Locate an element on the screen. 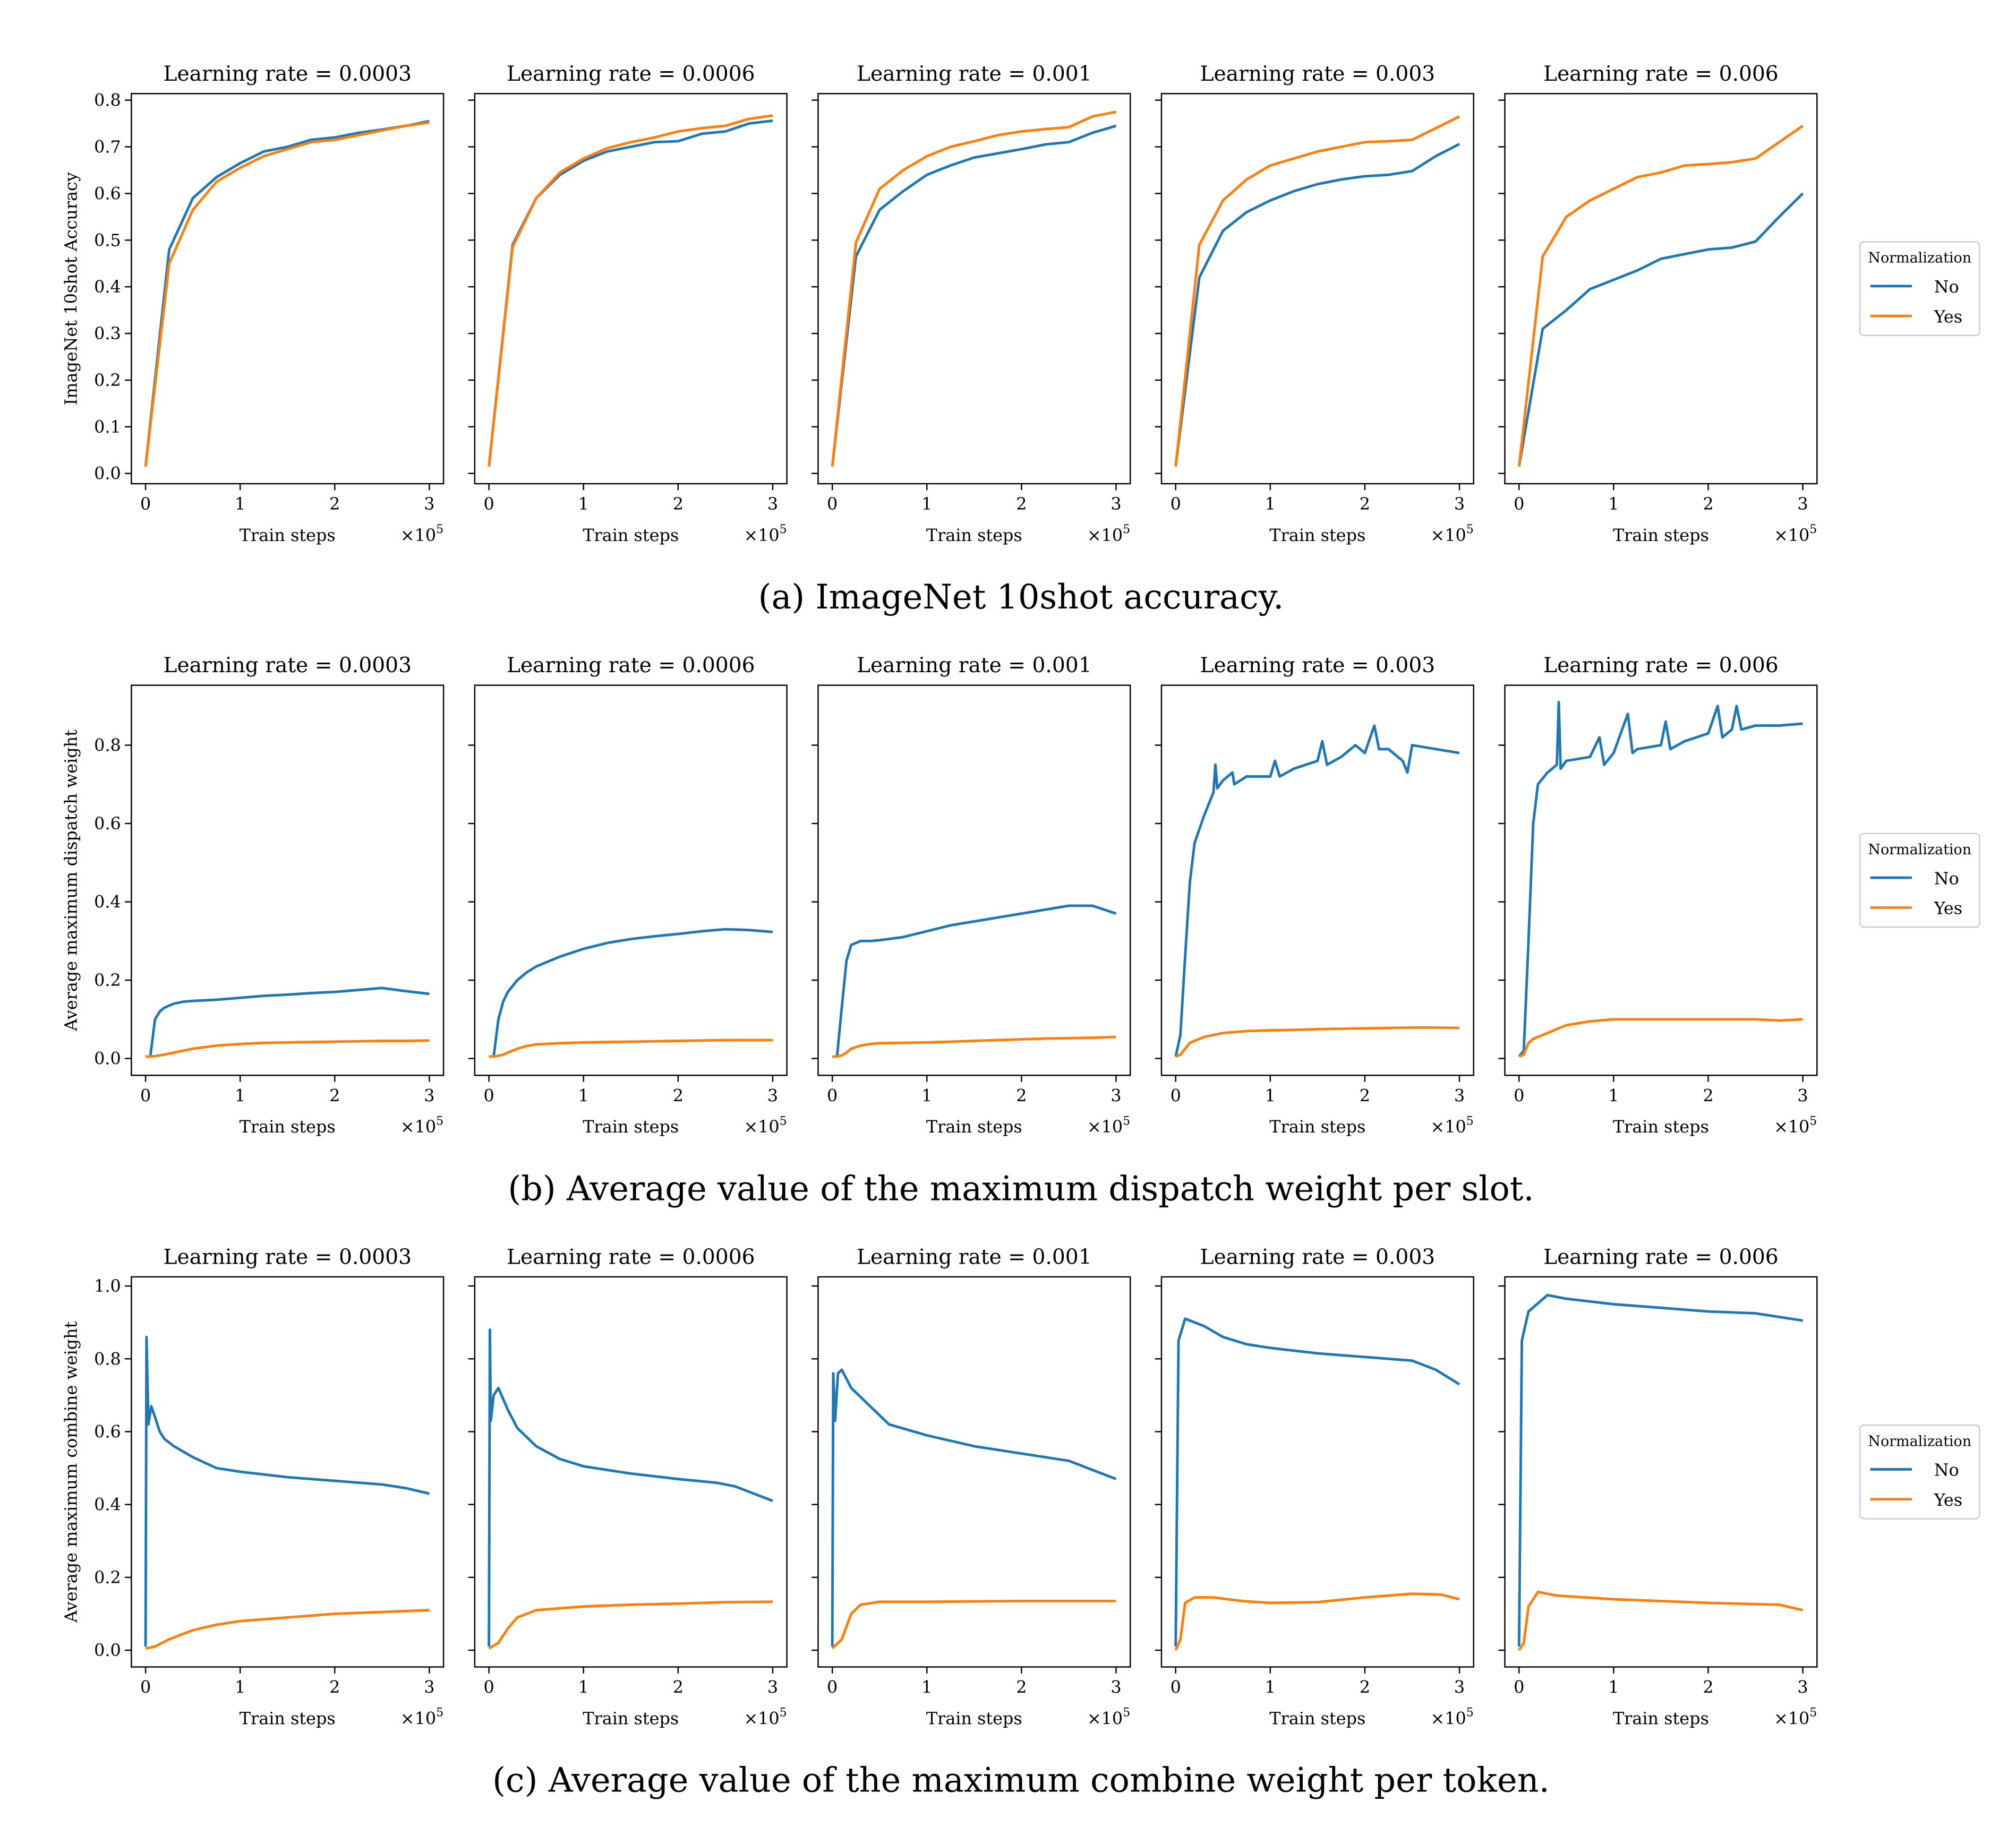  panel: Learning rate = 0.001 0 1 2 3 Train steps ×105 is located at coordinates (971, 304).